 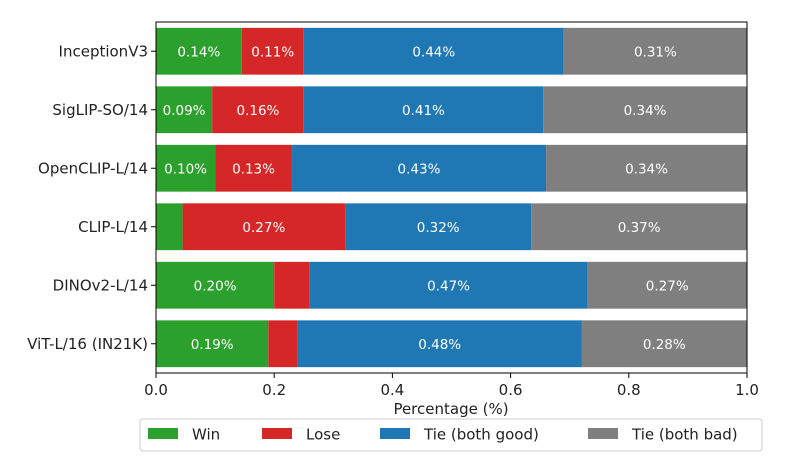 I want to click on legend: Win Lose Tie (both good) Tie (both bad), so click(x=451, y=435).